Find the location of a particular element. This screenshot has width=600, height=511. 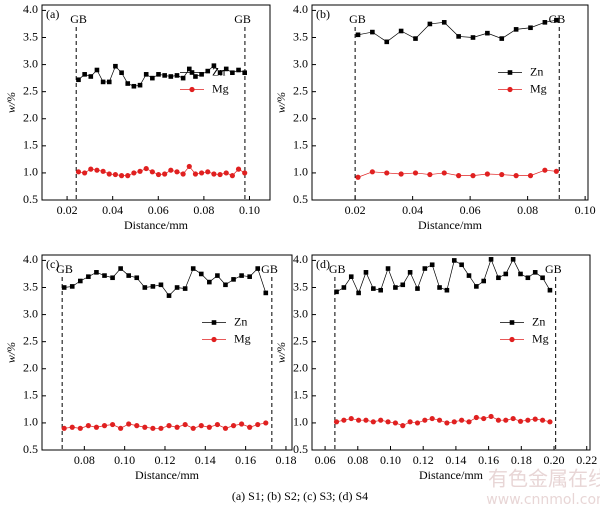

y-tick-label: 2.5 is located at coordinates (300, 90).